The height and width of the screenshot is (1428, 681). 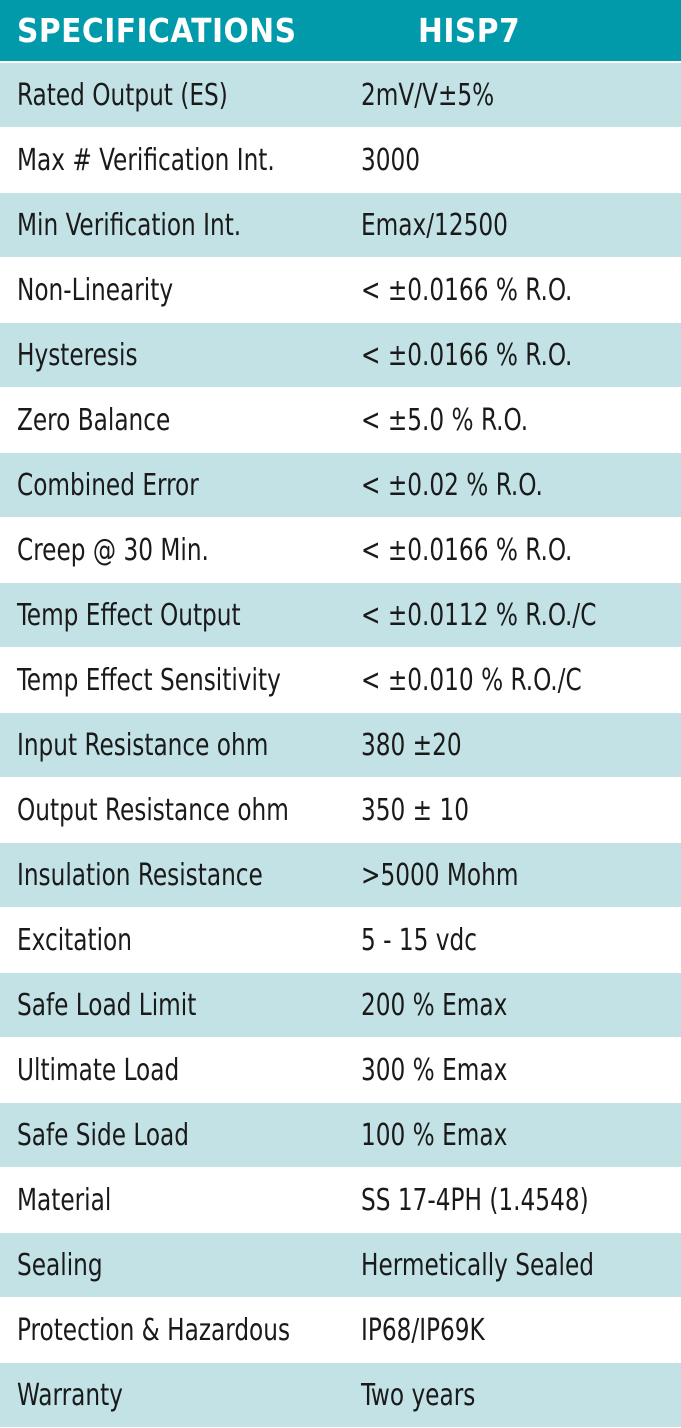 I want to click on table-row: Temp Effect Sensitivity < ±0.010 % R.O./C, so click(x=340, y=680).